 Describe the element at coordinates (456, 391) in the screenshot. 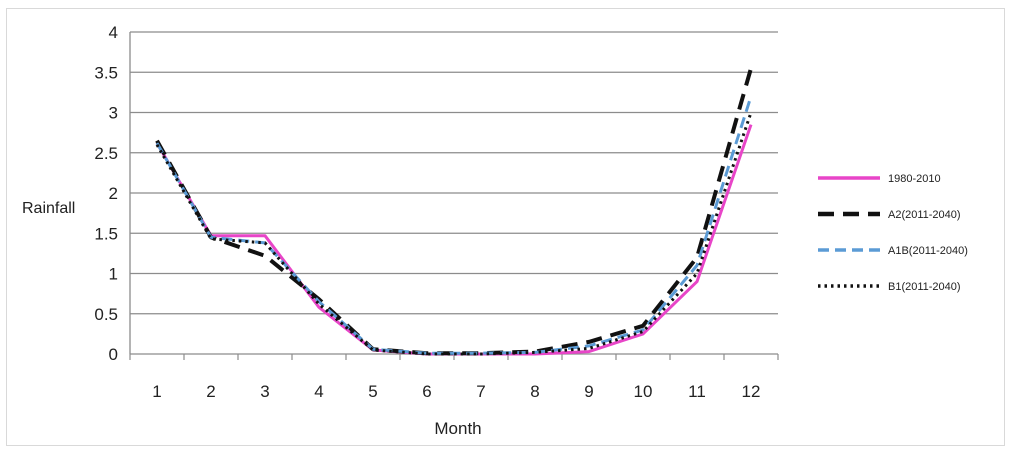

I see `x-tick-labels: 1 2 3 4 5 6 7 8 9 10 11 12` at that location.